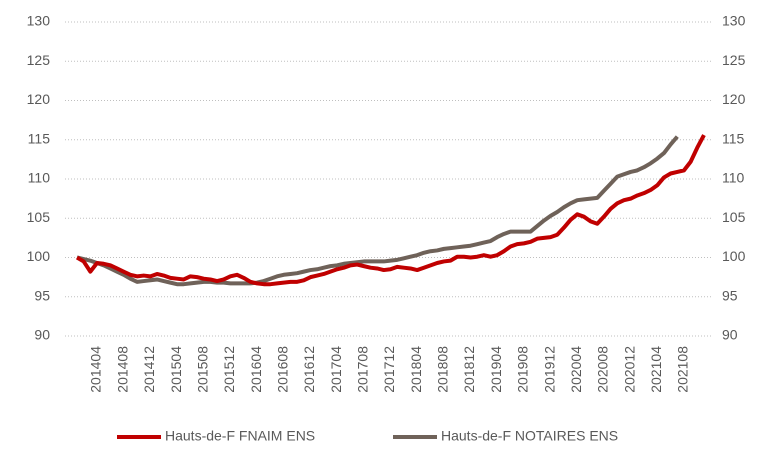 This screenshot has height=453, width=757. I want to click on y-tick-label: 125, so click(39, 60).